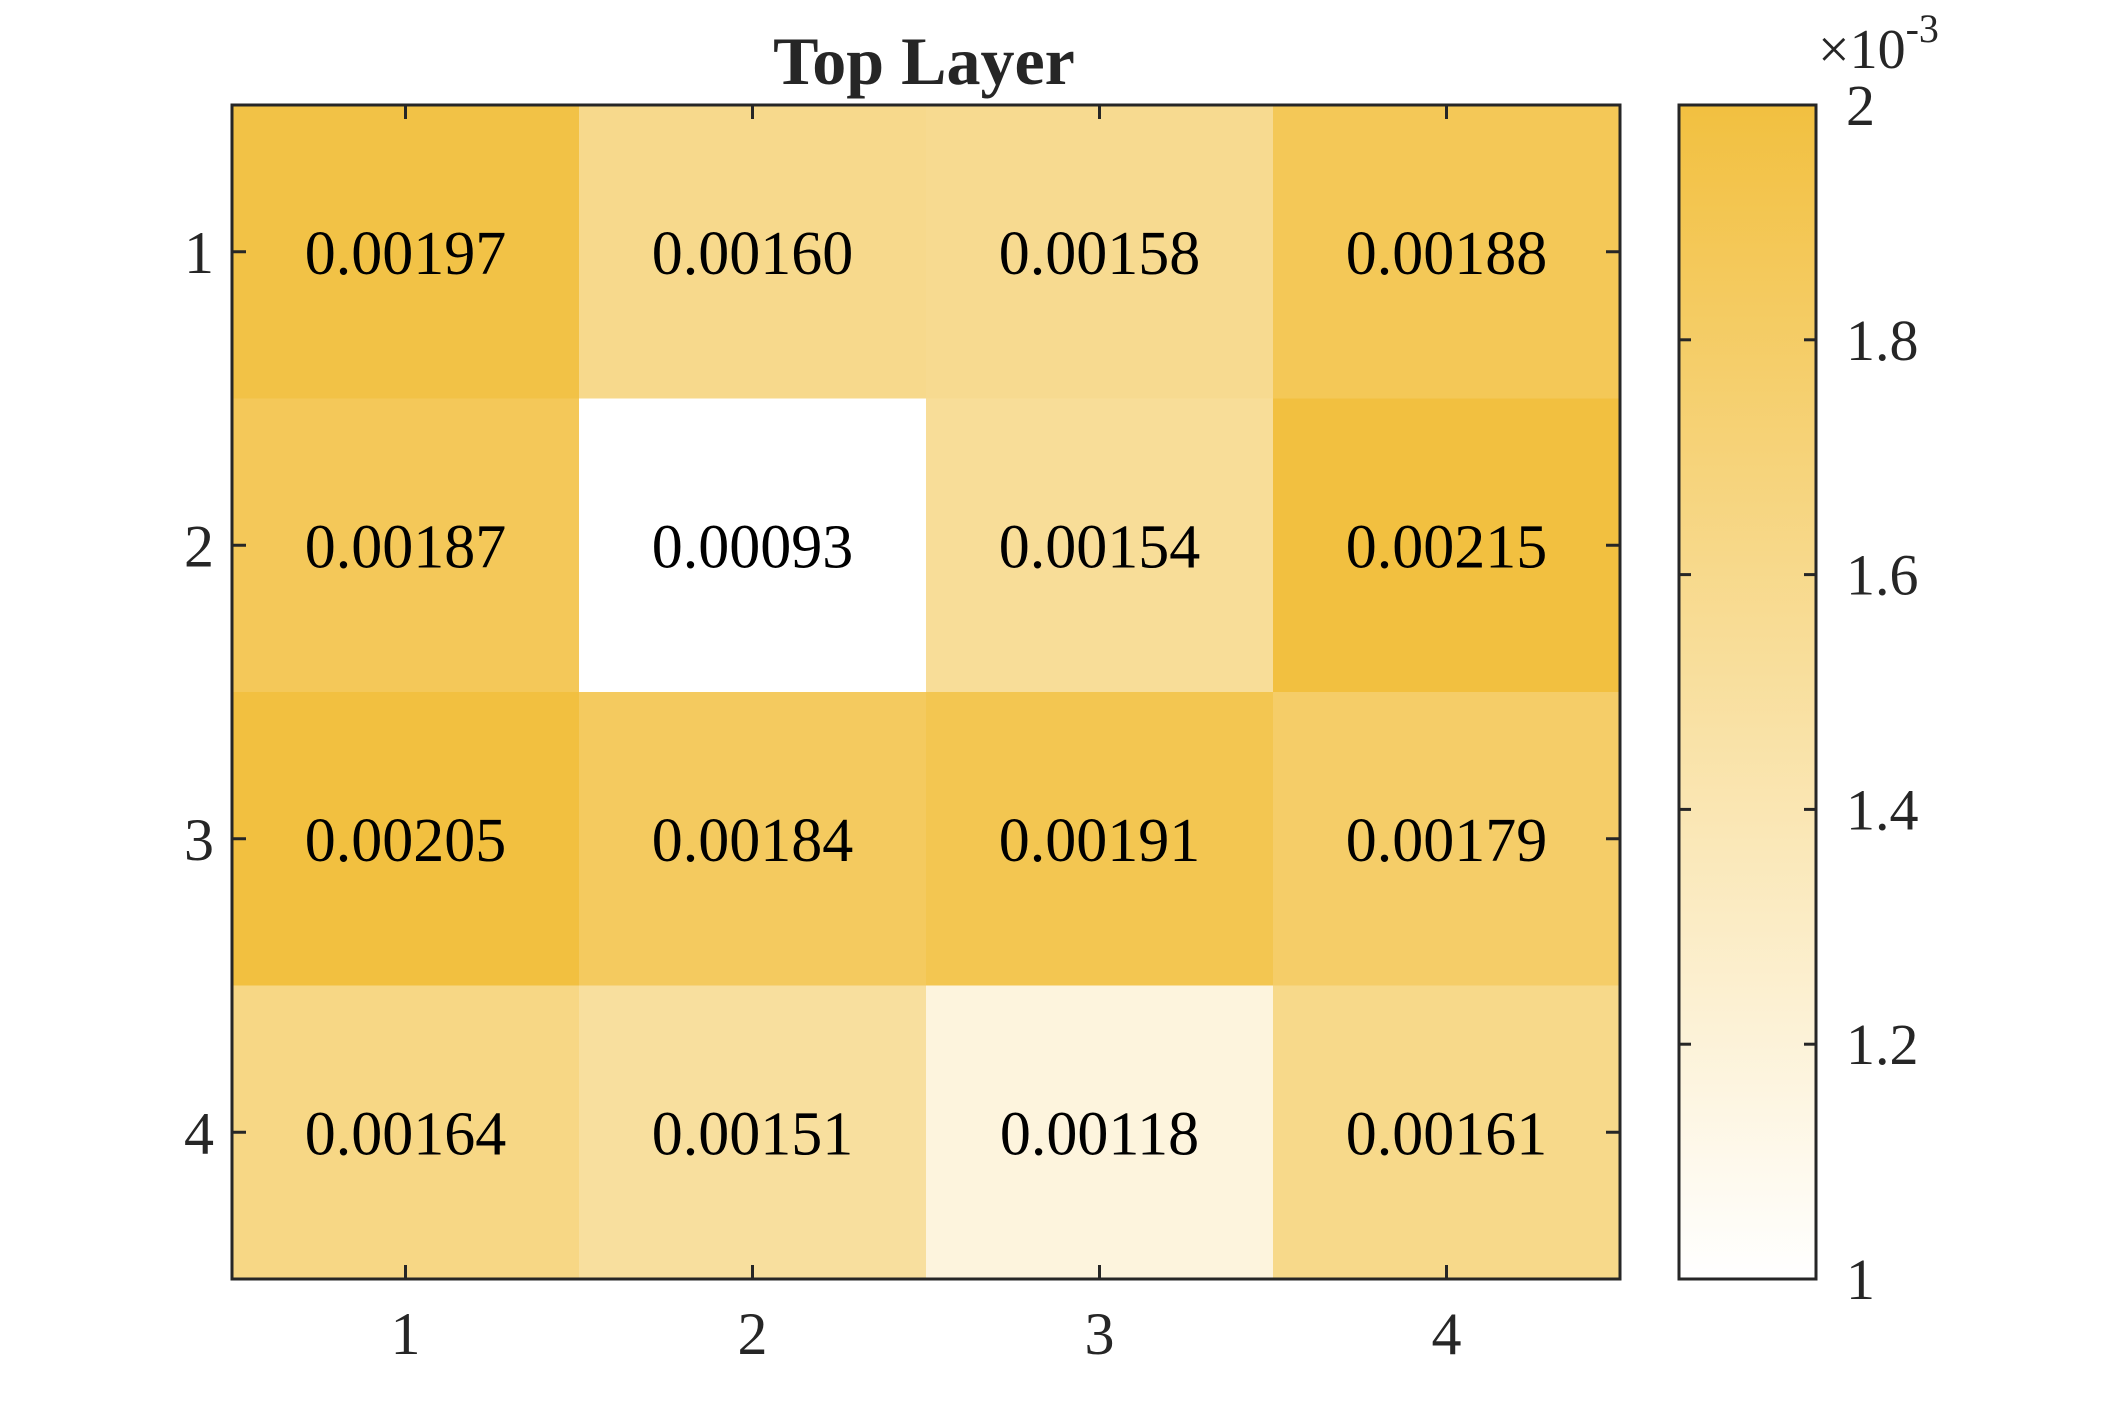 The height and width of the screenshot is (1422, 2126). Describe the element at coordinates (199, 840) in the screenshot. I see `y-tick-label: 3` at that location.